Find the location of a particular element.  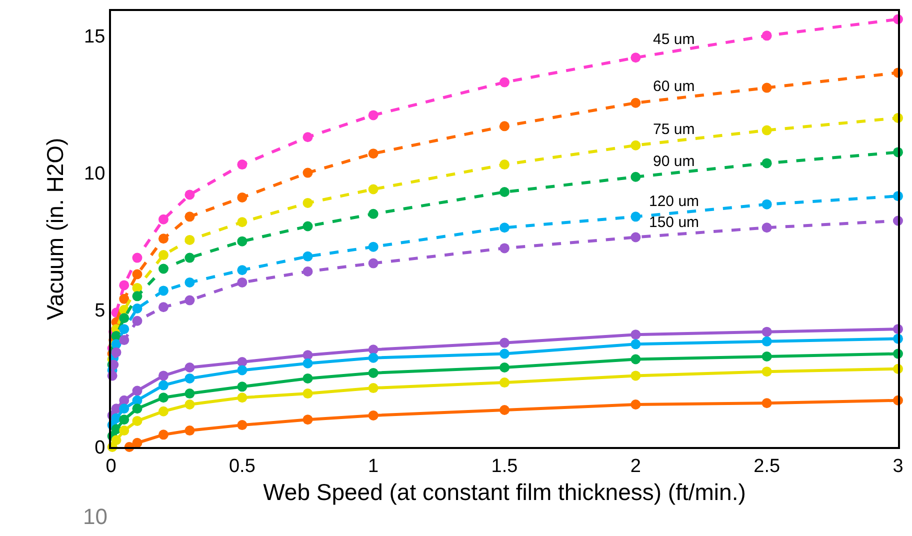

x-tick-label: 1.5 is located at coordinates (504, 466).